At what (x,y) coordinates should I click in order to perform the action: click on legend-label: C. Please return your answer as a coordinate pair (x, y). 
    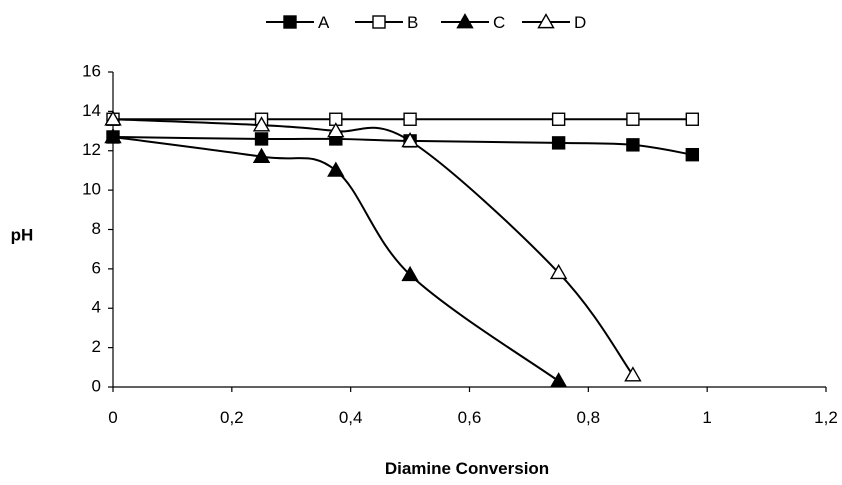
    Looking at the image, I should click on (499, 22).